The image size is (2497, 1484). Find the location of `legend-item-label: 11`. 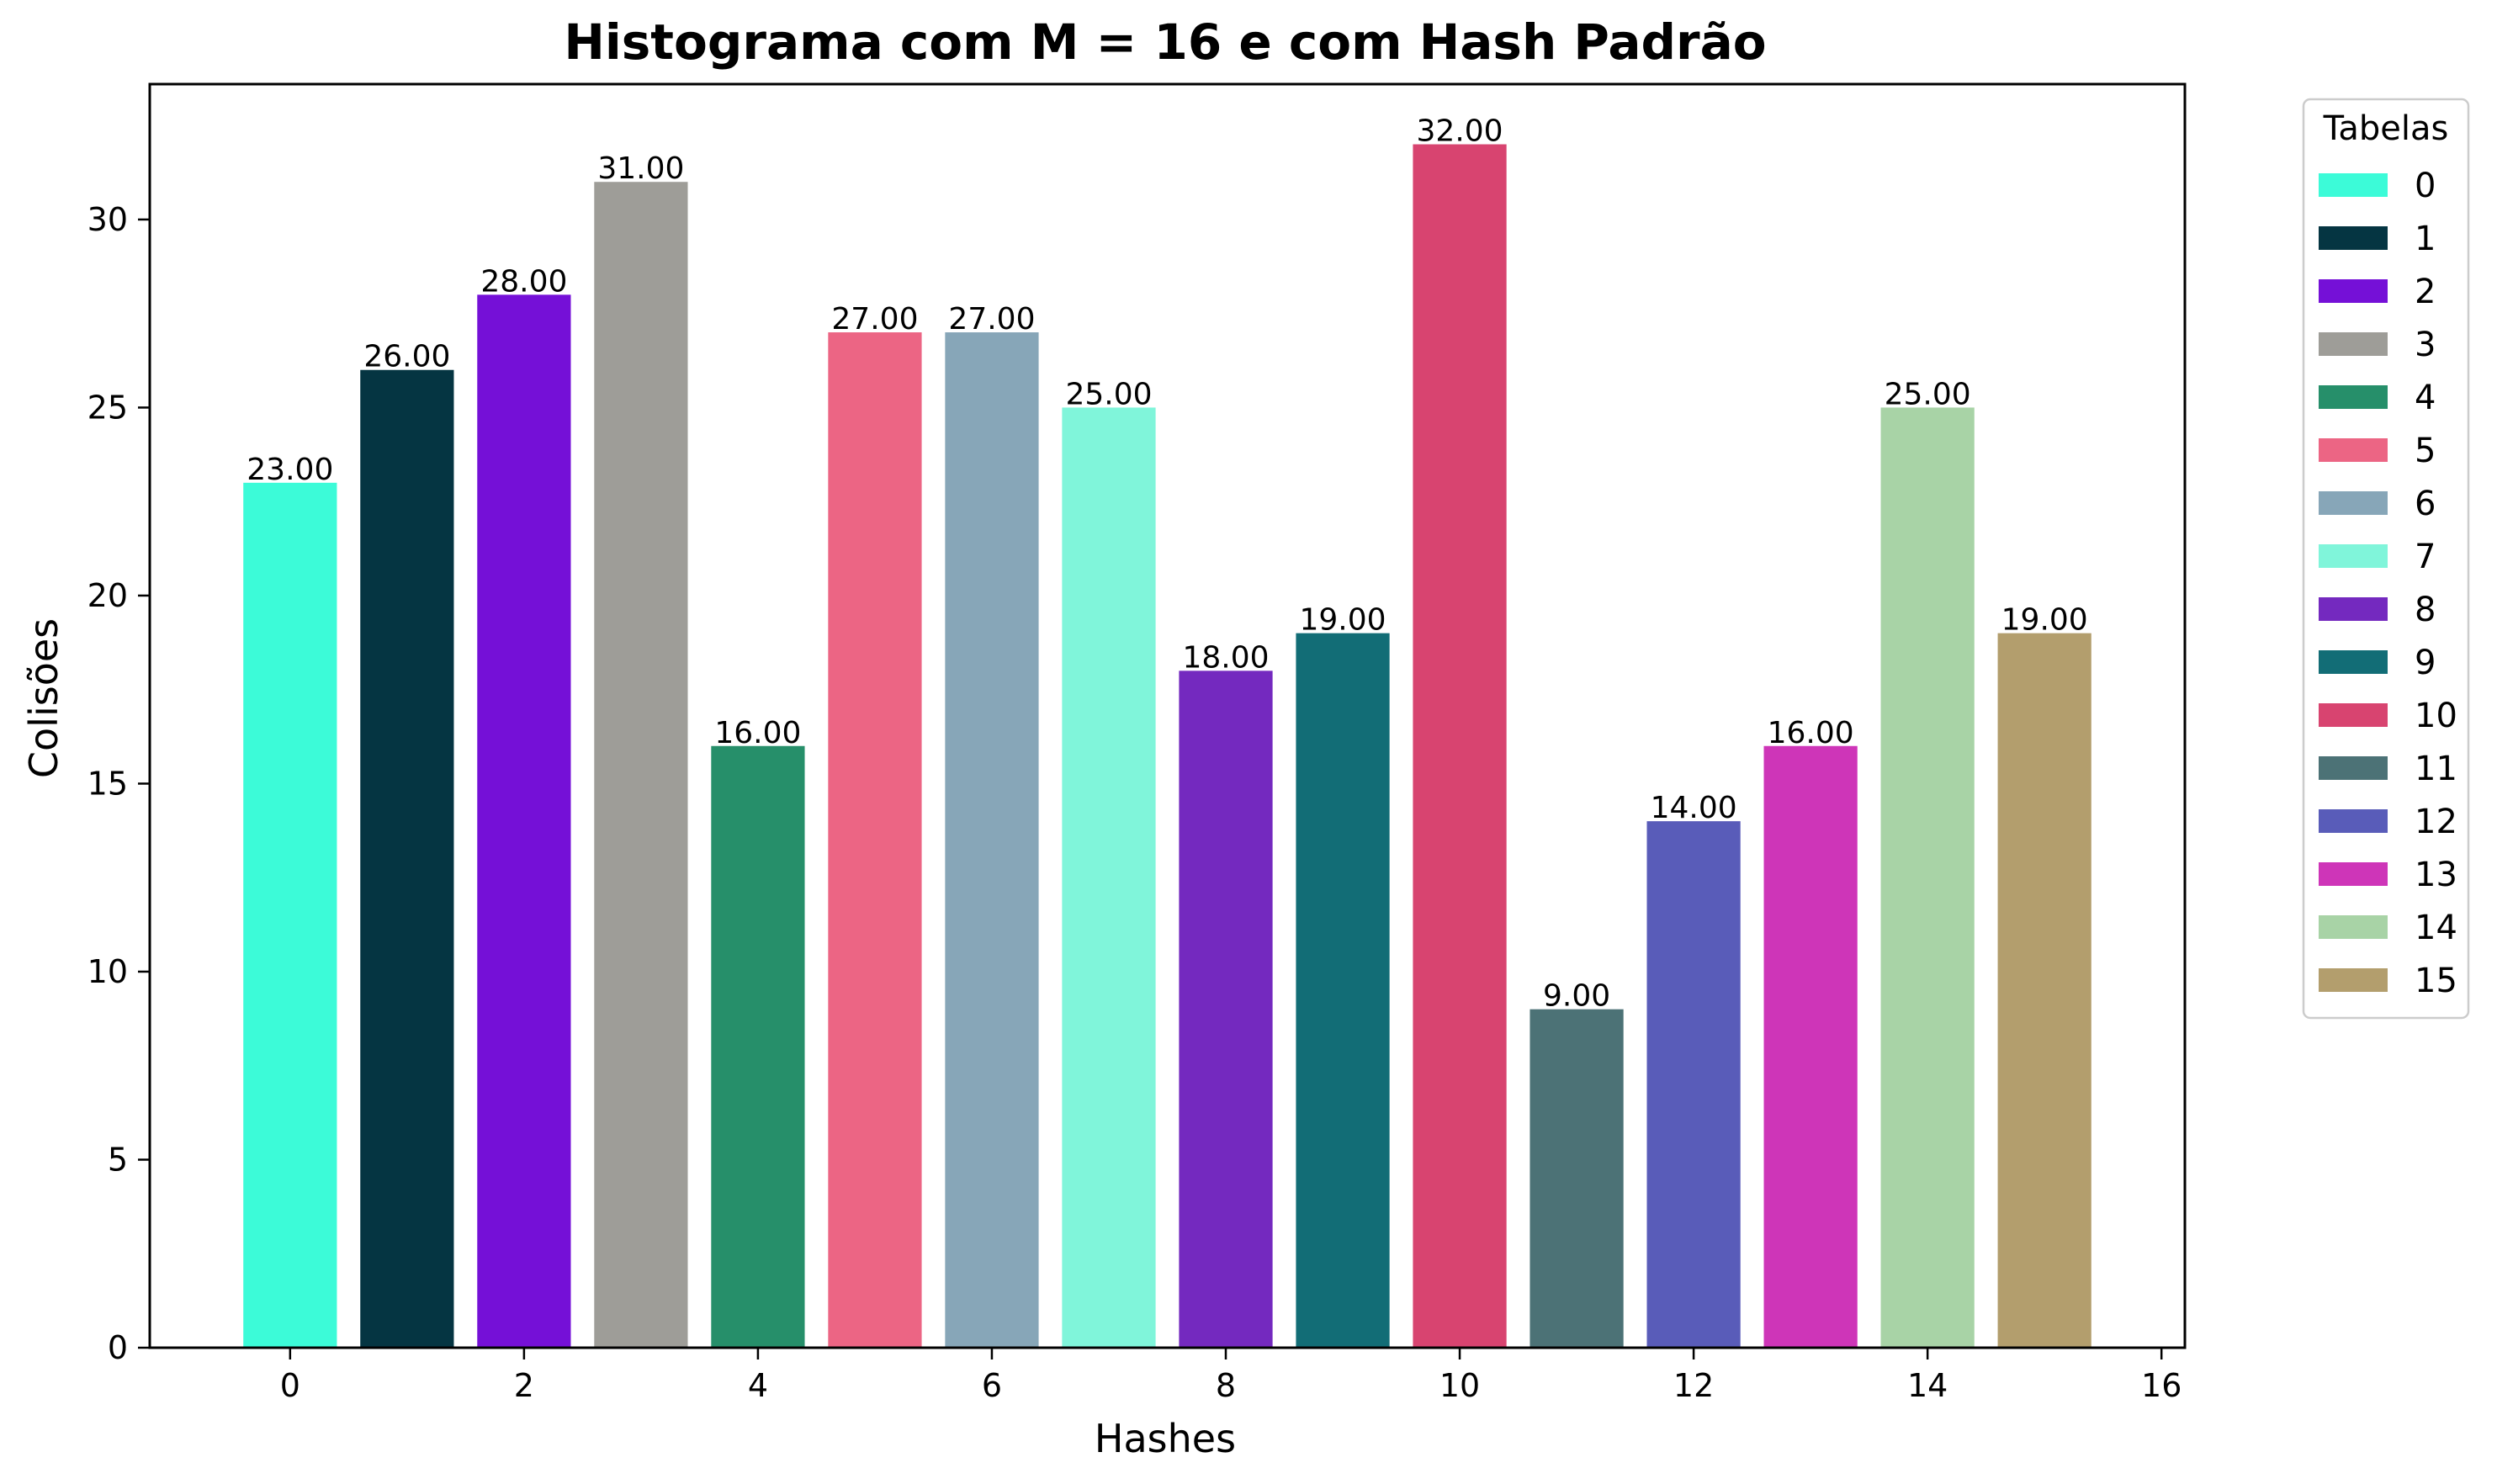

legend-item-label: 11 is located at coordinates (2436, 769).